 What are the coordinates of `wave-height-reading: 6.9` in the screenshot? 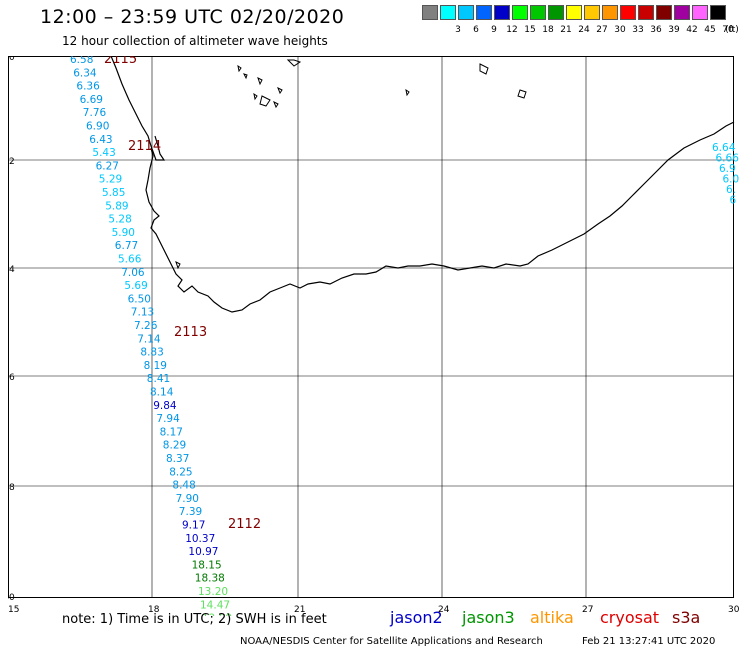 It's located at (727, 169).